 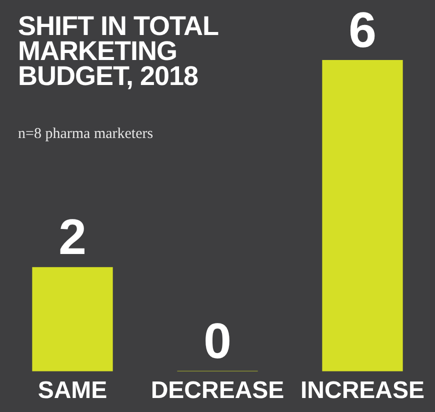 What do you see at coordinates (362, 30) in the screenshot?
I see `data-label: 6` at bounding box center [362, 30].